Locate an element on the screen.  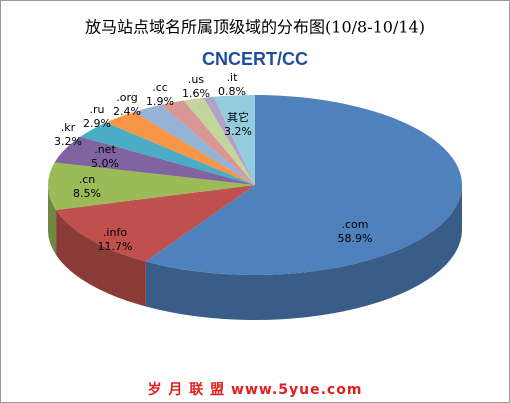
chart-title: 放马站点域名所属顶级域的分布图(10/8-10/14) is located at coordinates (255, 27).